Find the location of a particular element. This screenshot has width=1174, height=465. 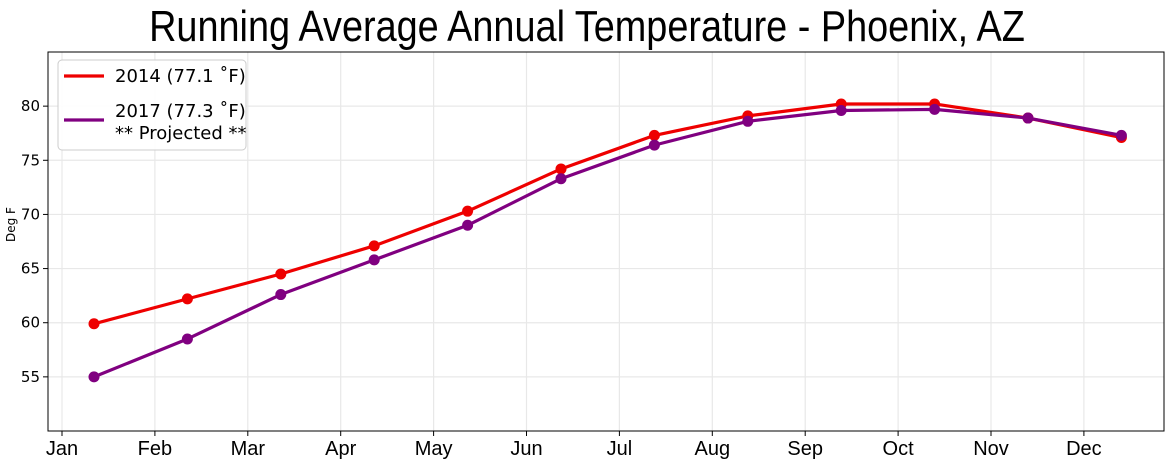

x-tick-label: Jun is located at coordinates (526, 449).